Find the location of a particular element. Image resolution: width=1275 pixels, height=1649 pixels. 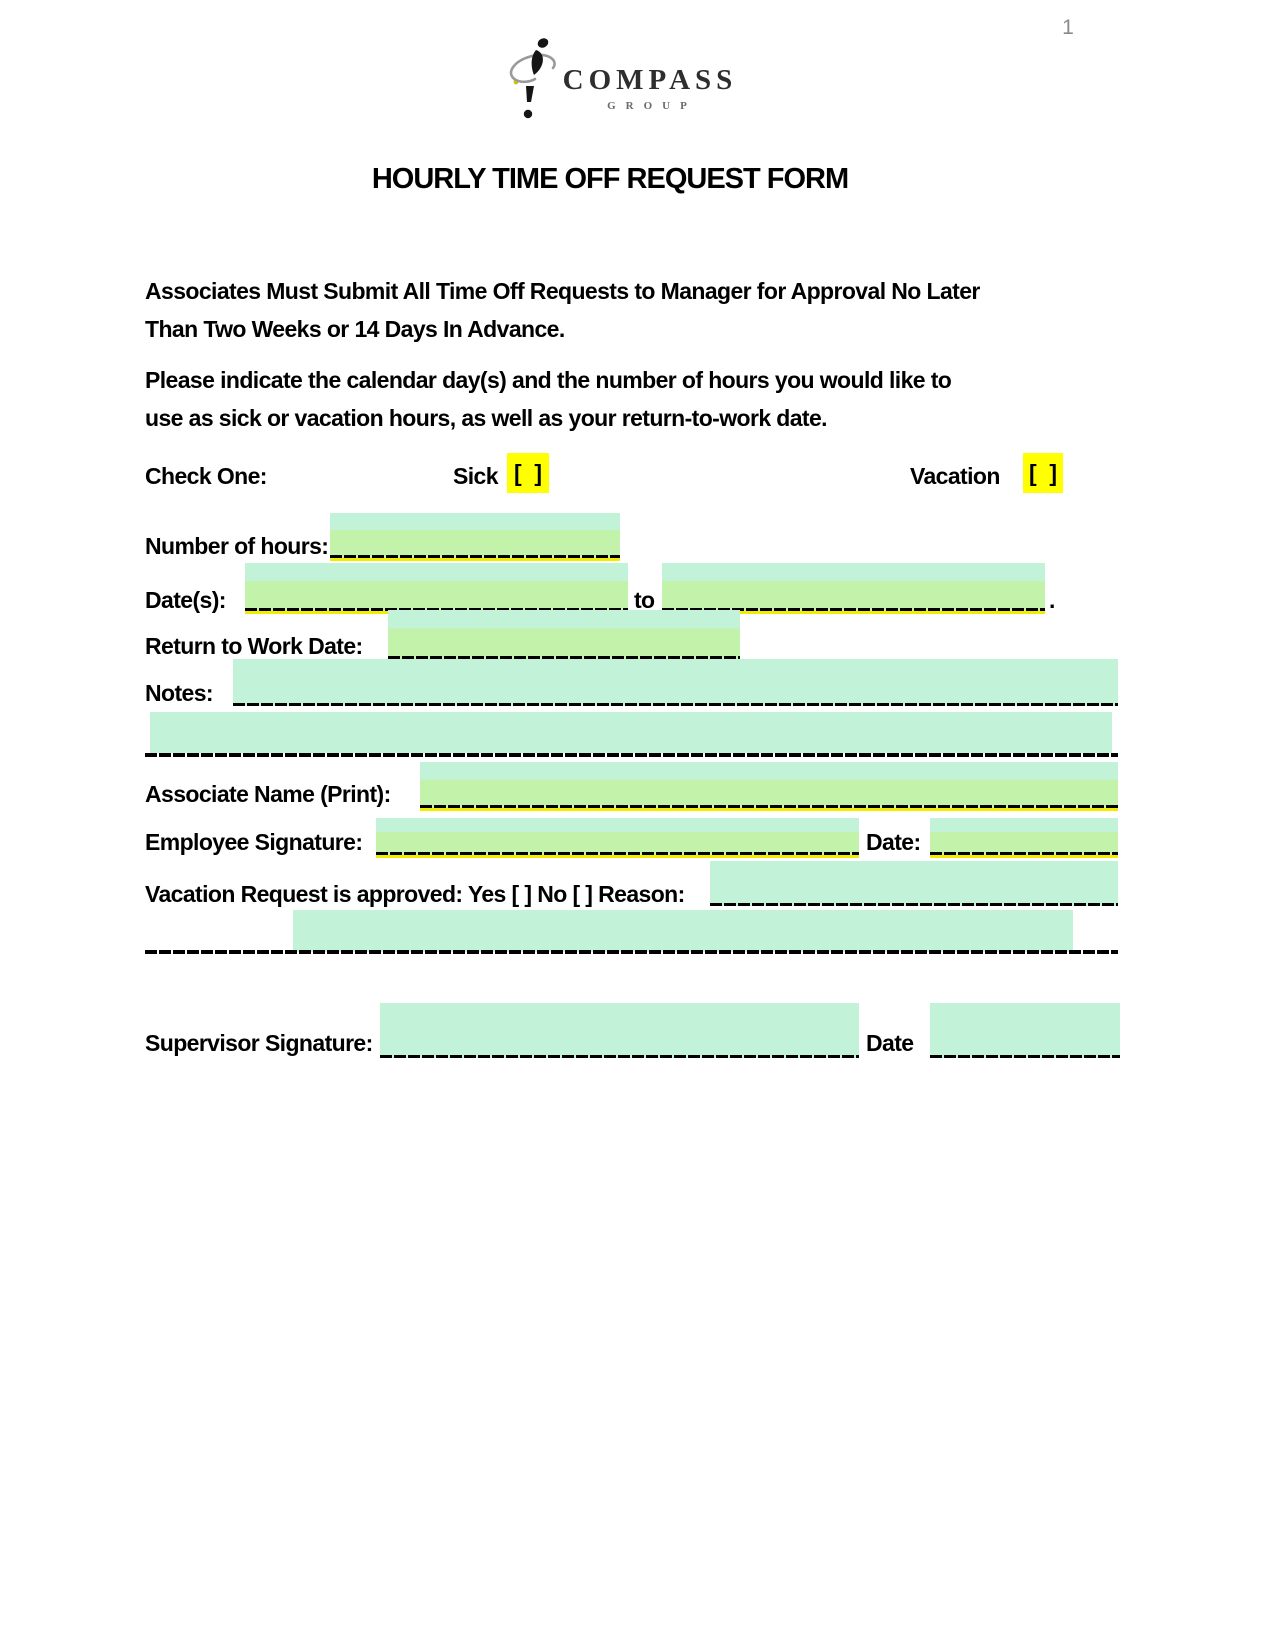

number-of-hours-field is located at coordinates (475, 535).